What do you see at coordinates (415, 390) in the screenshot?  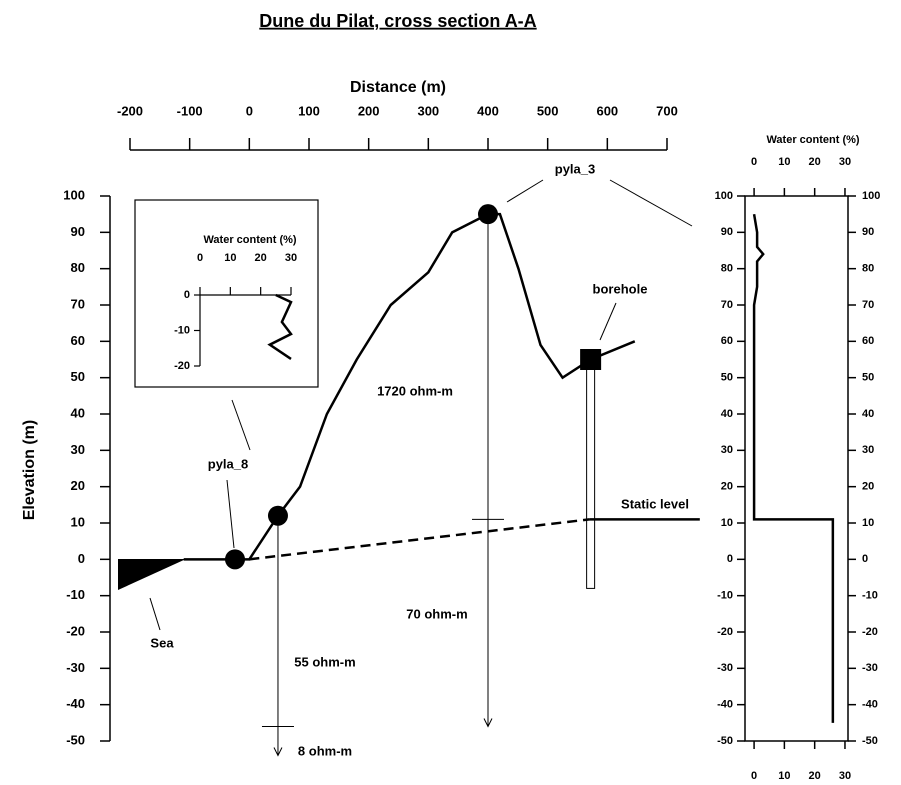 I see `layer-label: 1720 ohm-m` at bounding box center [415, 390].